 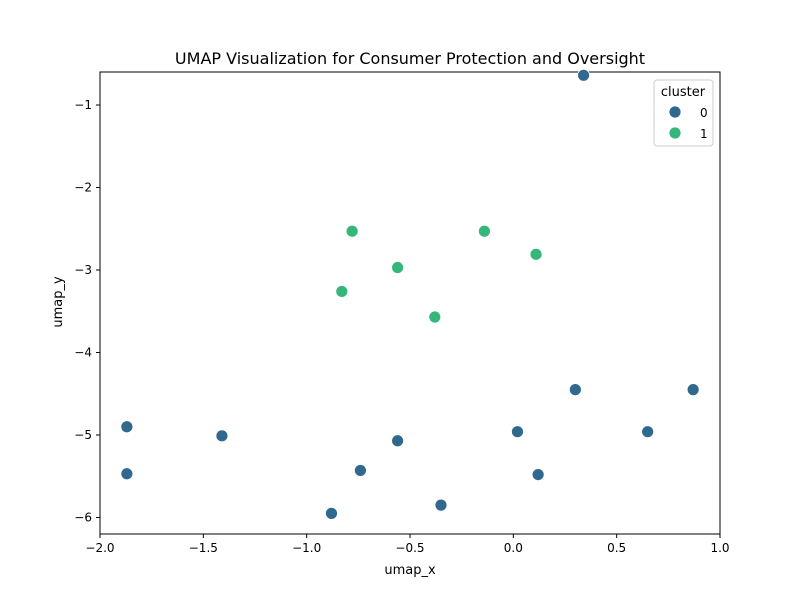 What do you see at coordinates (83, 105) in the screenshot?
I see `y-tick-label: −1` at bounding box center [83, 105].